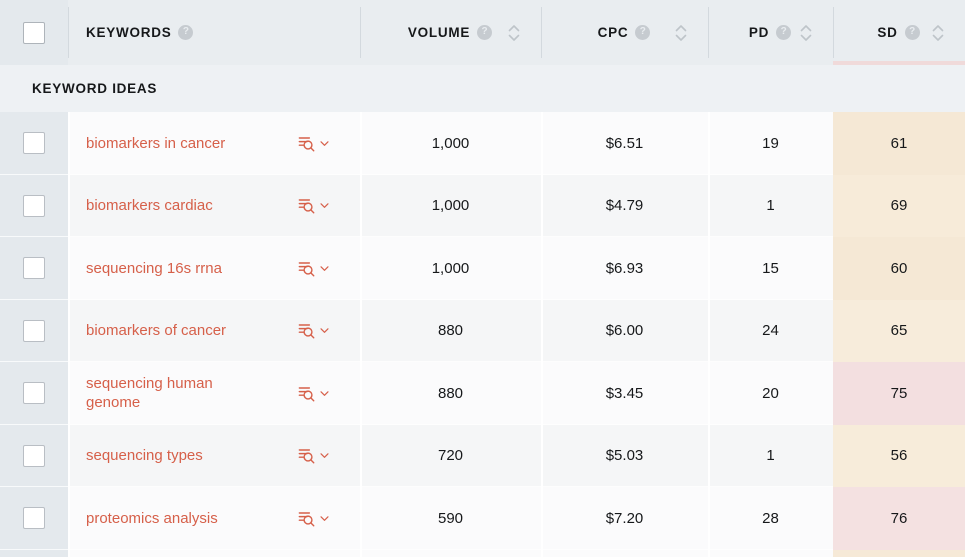 This screenshot has height=557, width=965. Describe the element at coordinates (643, 32) in the screenshot. I see `help-icon-cpc: ?` at that location.